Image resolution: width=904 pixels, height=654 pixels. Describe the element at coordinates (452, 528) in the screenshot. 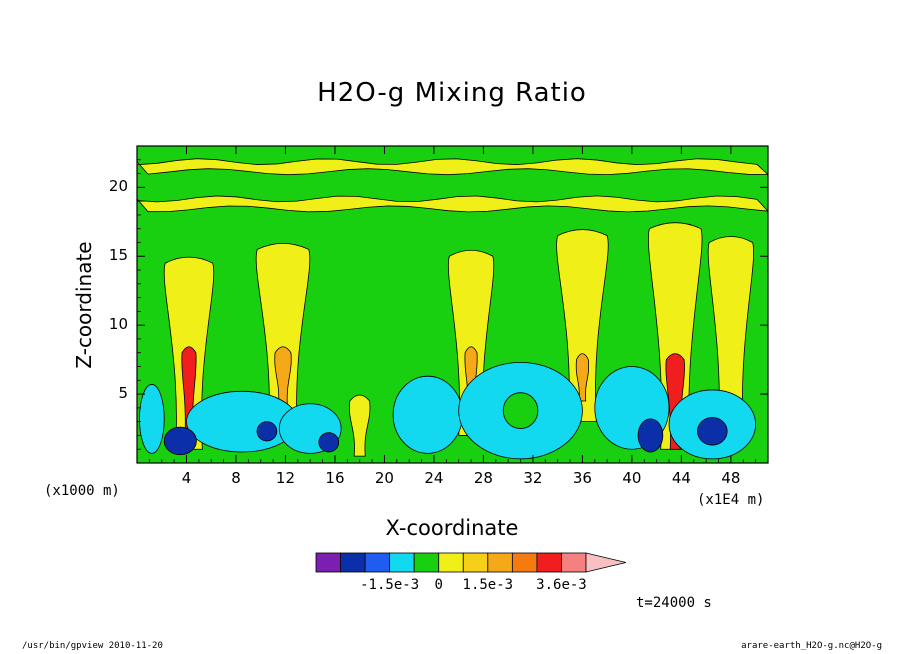

I see `x-axis-label: X-coordinate` at that location.